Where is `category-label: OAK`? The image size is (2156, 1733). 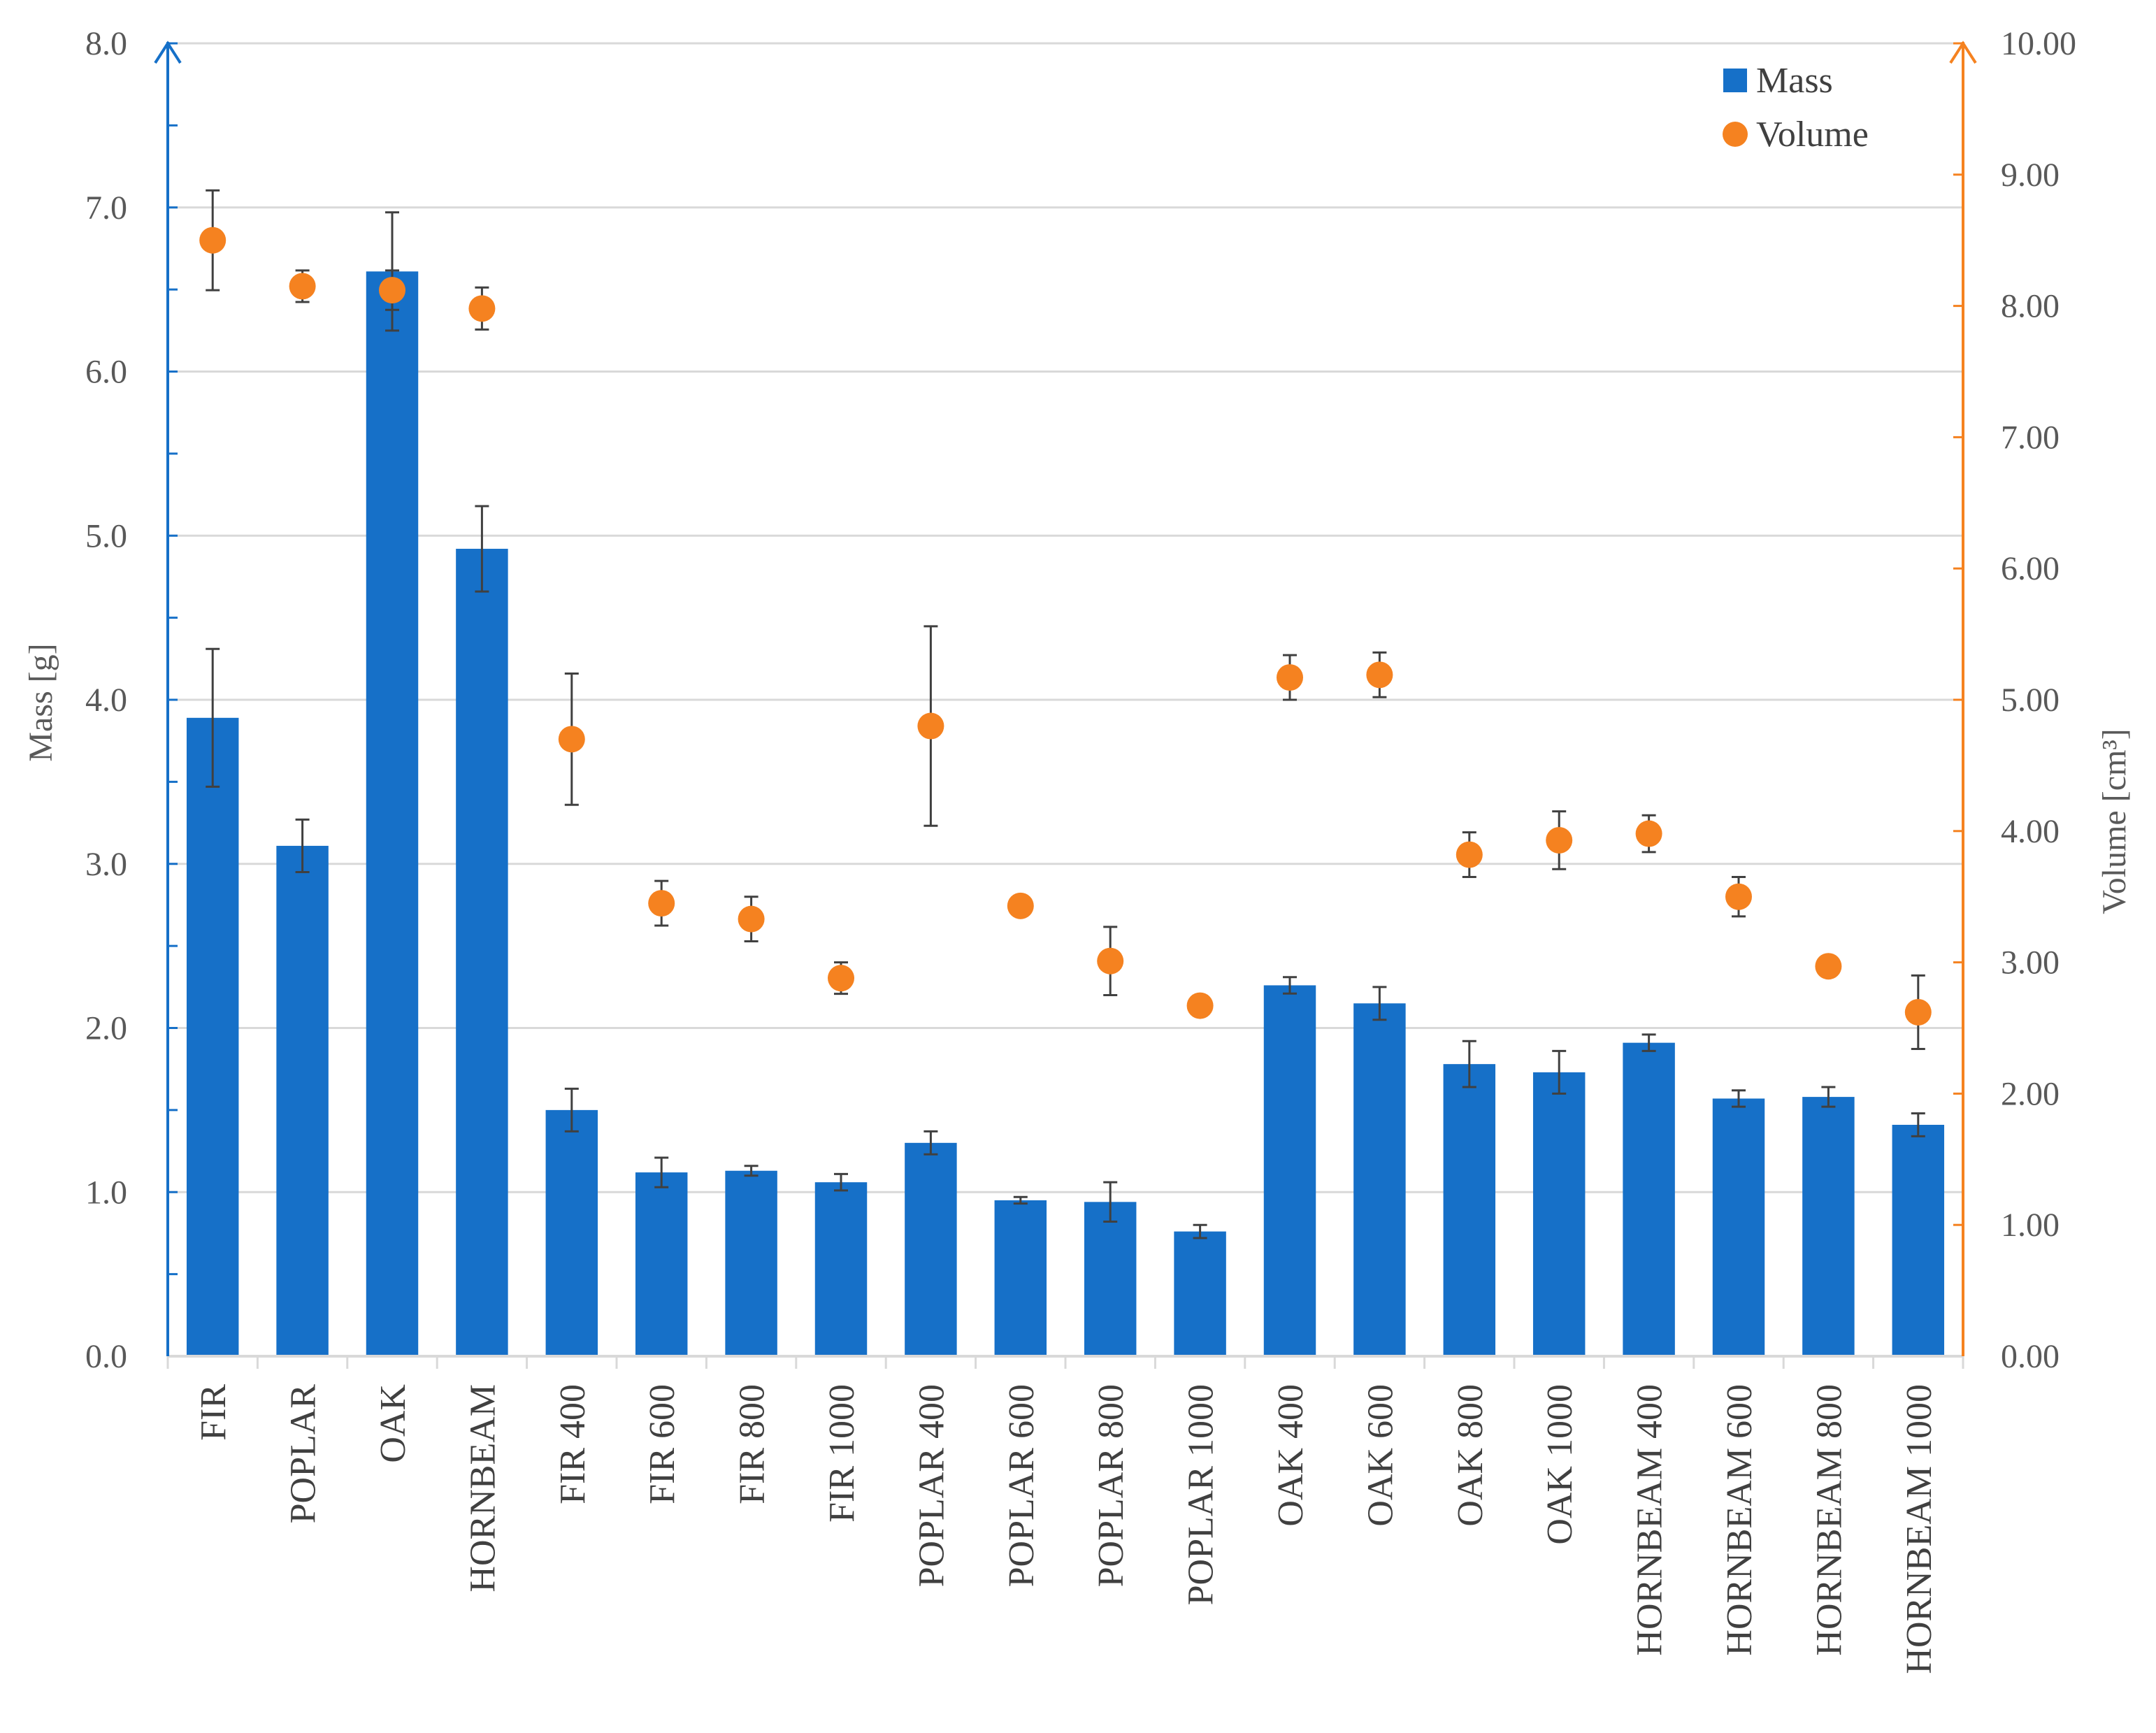
category-label: OAK is located at coordinates (393, 1423).